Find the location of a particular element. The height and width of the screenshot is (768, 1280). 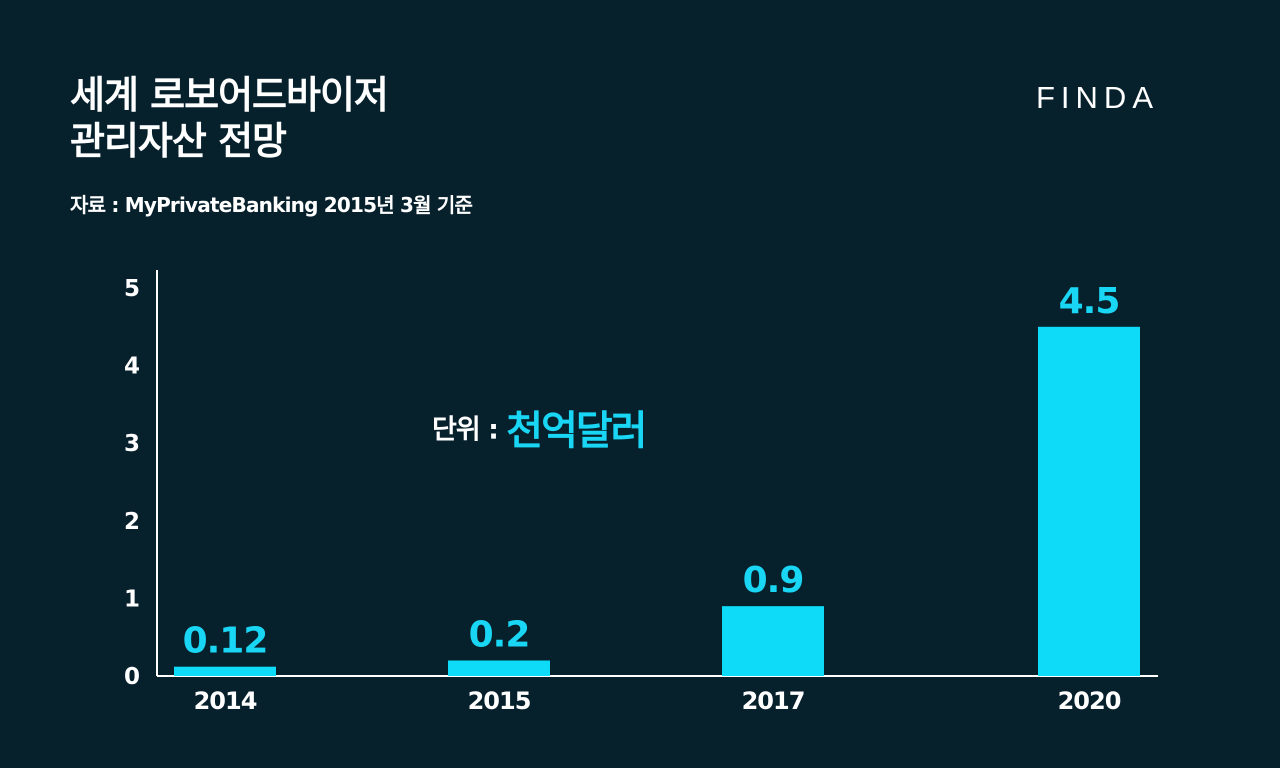

category-label: 2015 is located at coordinates (499, 701).